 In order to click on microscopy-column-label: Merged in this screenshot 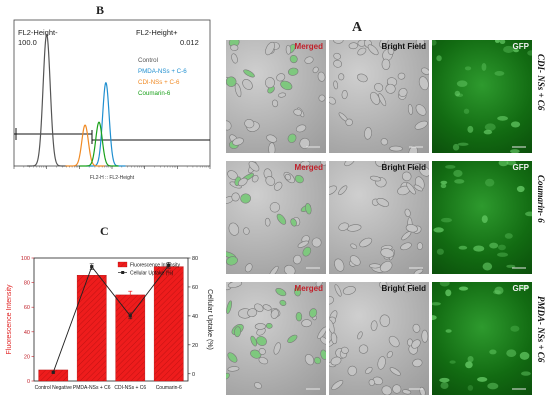, I will do `click(308, 167)`.